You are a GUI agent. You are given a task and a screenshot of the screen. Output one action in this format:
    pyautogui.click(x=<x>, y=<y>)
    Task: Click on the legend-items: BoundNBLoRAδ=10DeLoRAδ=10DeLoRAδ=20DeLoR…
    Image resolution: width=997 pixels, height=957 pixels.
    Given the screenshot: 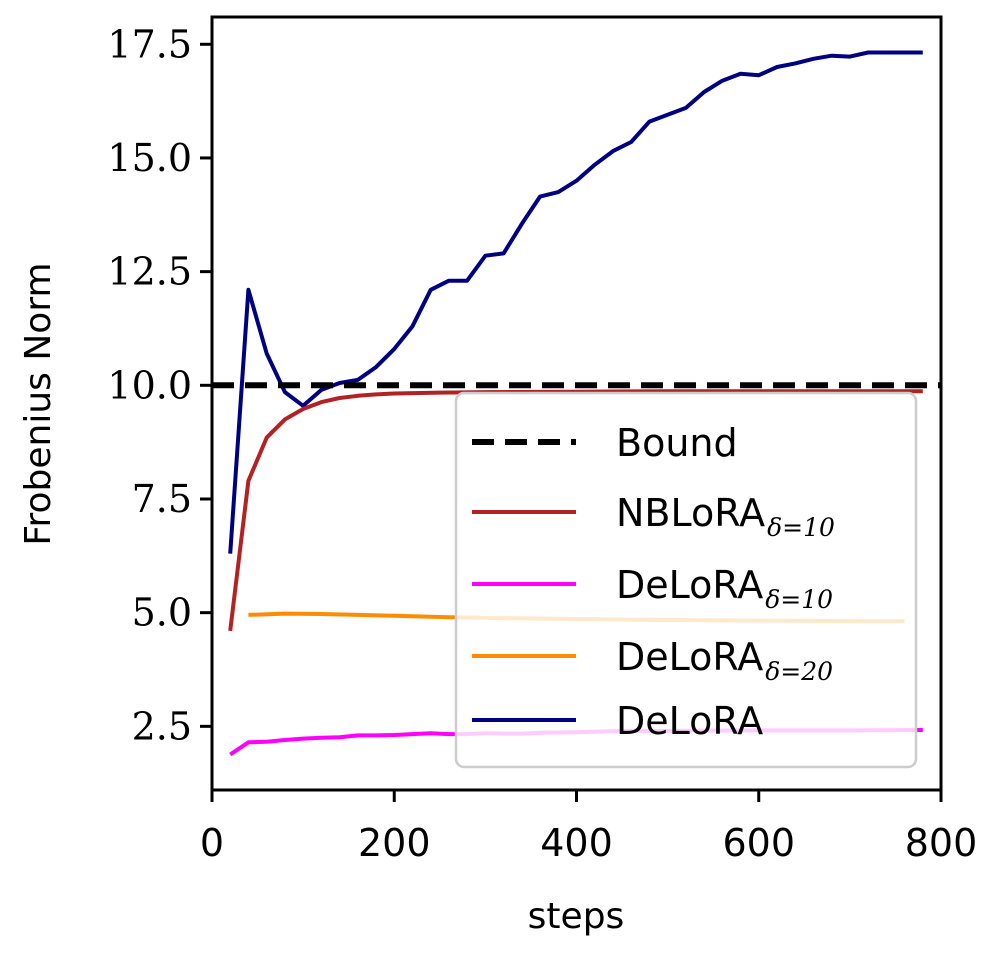 What is the action you would take?
    pyautogui.click(x=653, y=582)
    